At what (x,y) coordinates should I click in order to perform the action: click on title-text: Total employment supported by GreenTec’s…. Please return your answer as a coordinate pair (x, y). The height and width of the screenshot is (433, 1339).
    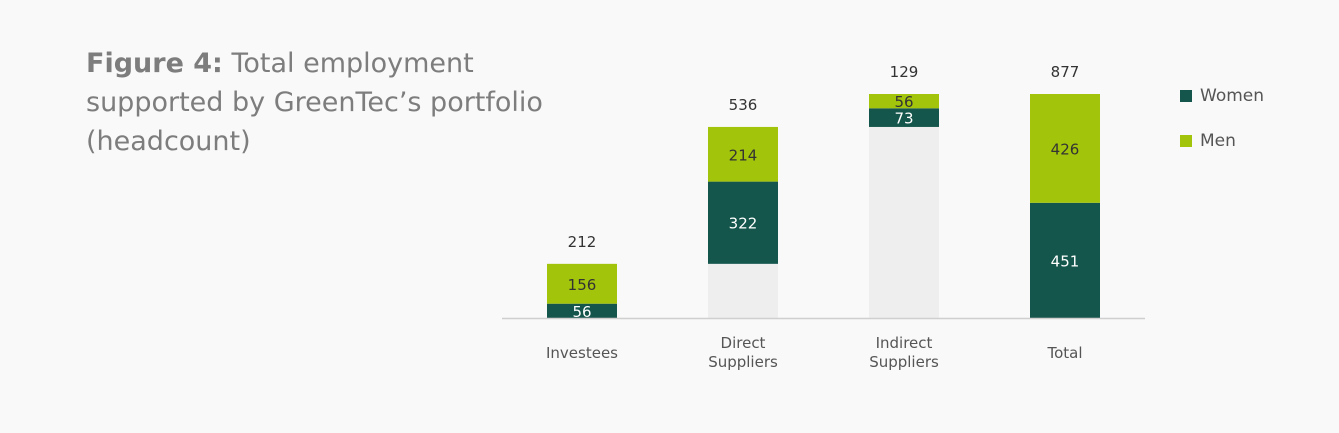
    Looking at the image, I should click on (314, 102).